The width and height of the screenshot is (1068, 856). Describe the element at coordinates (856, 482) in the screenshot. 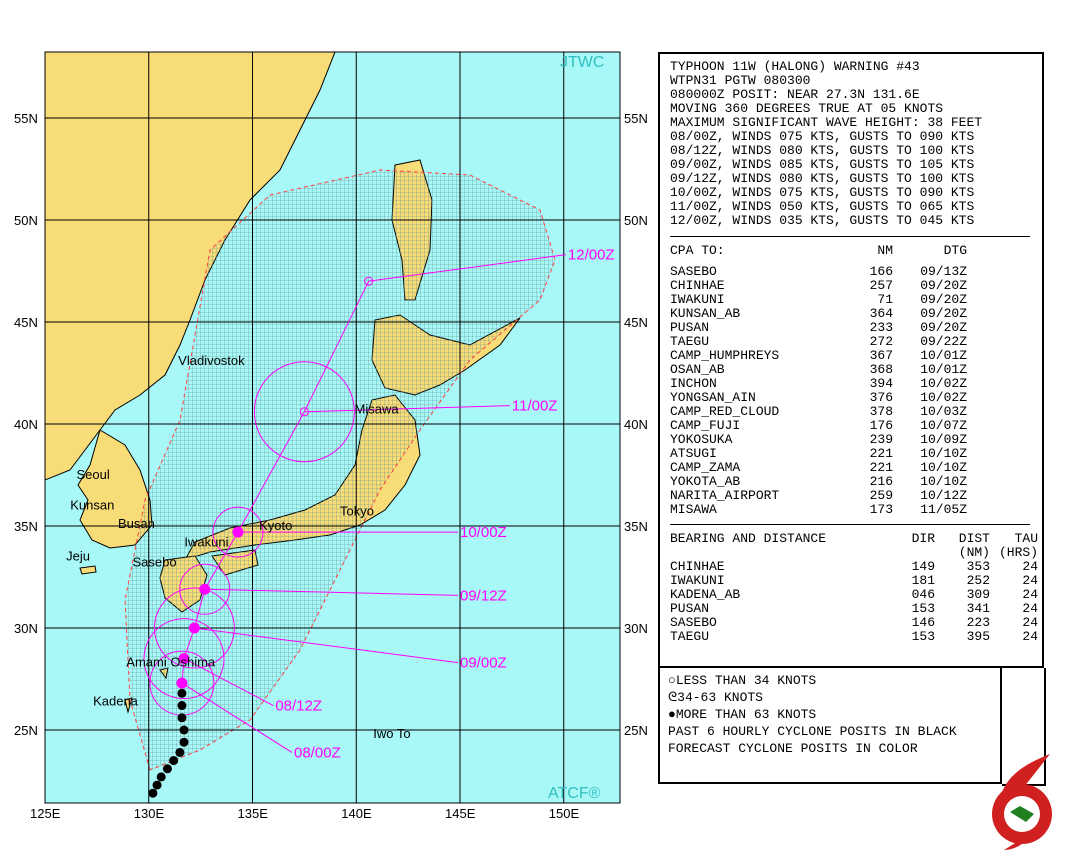

I see `table-row: YOKOTA_AB 216 10/10Z` at that location.